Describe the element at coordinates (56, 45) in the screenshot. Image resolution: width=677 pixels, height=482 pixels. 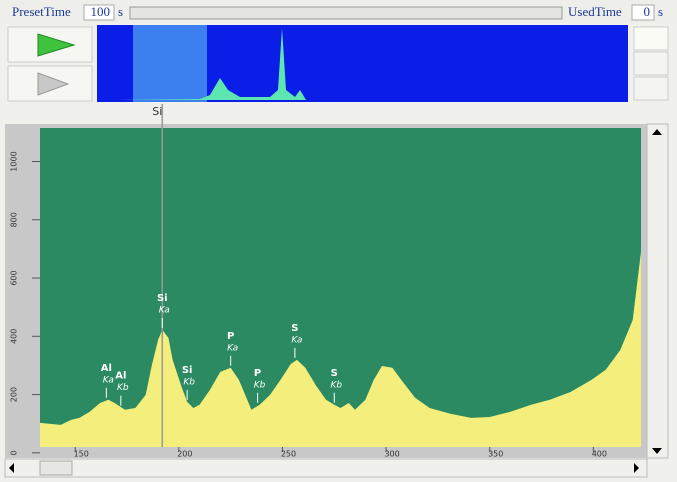
I see `start-icon` at that location.